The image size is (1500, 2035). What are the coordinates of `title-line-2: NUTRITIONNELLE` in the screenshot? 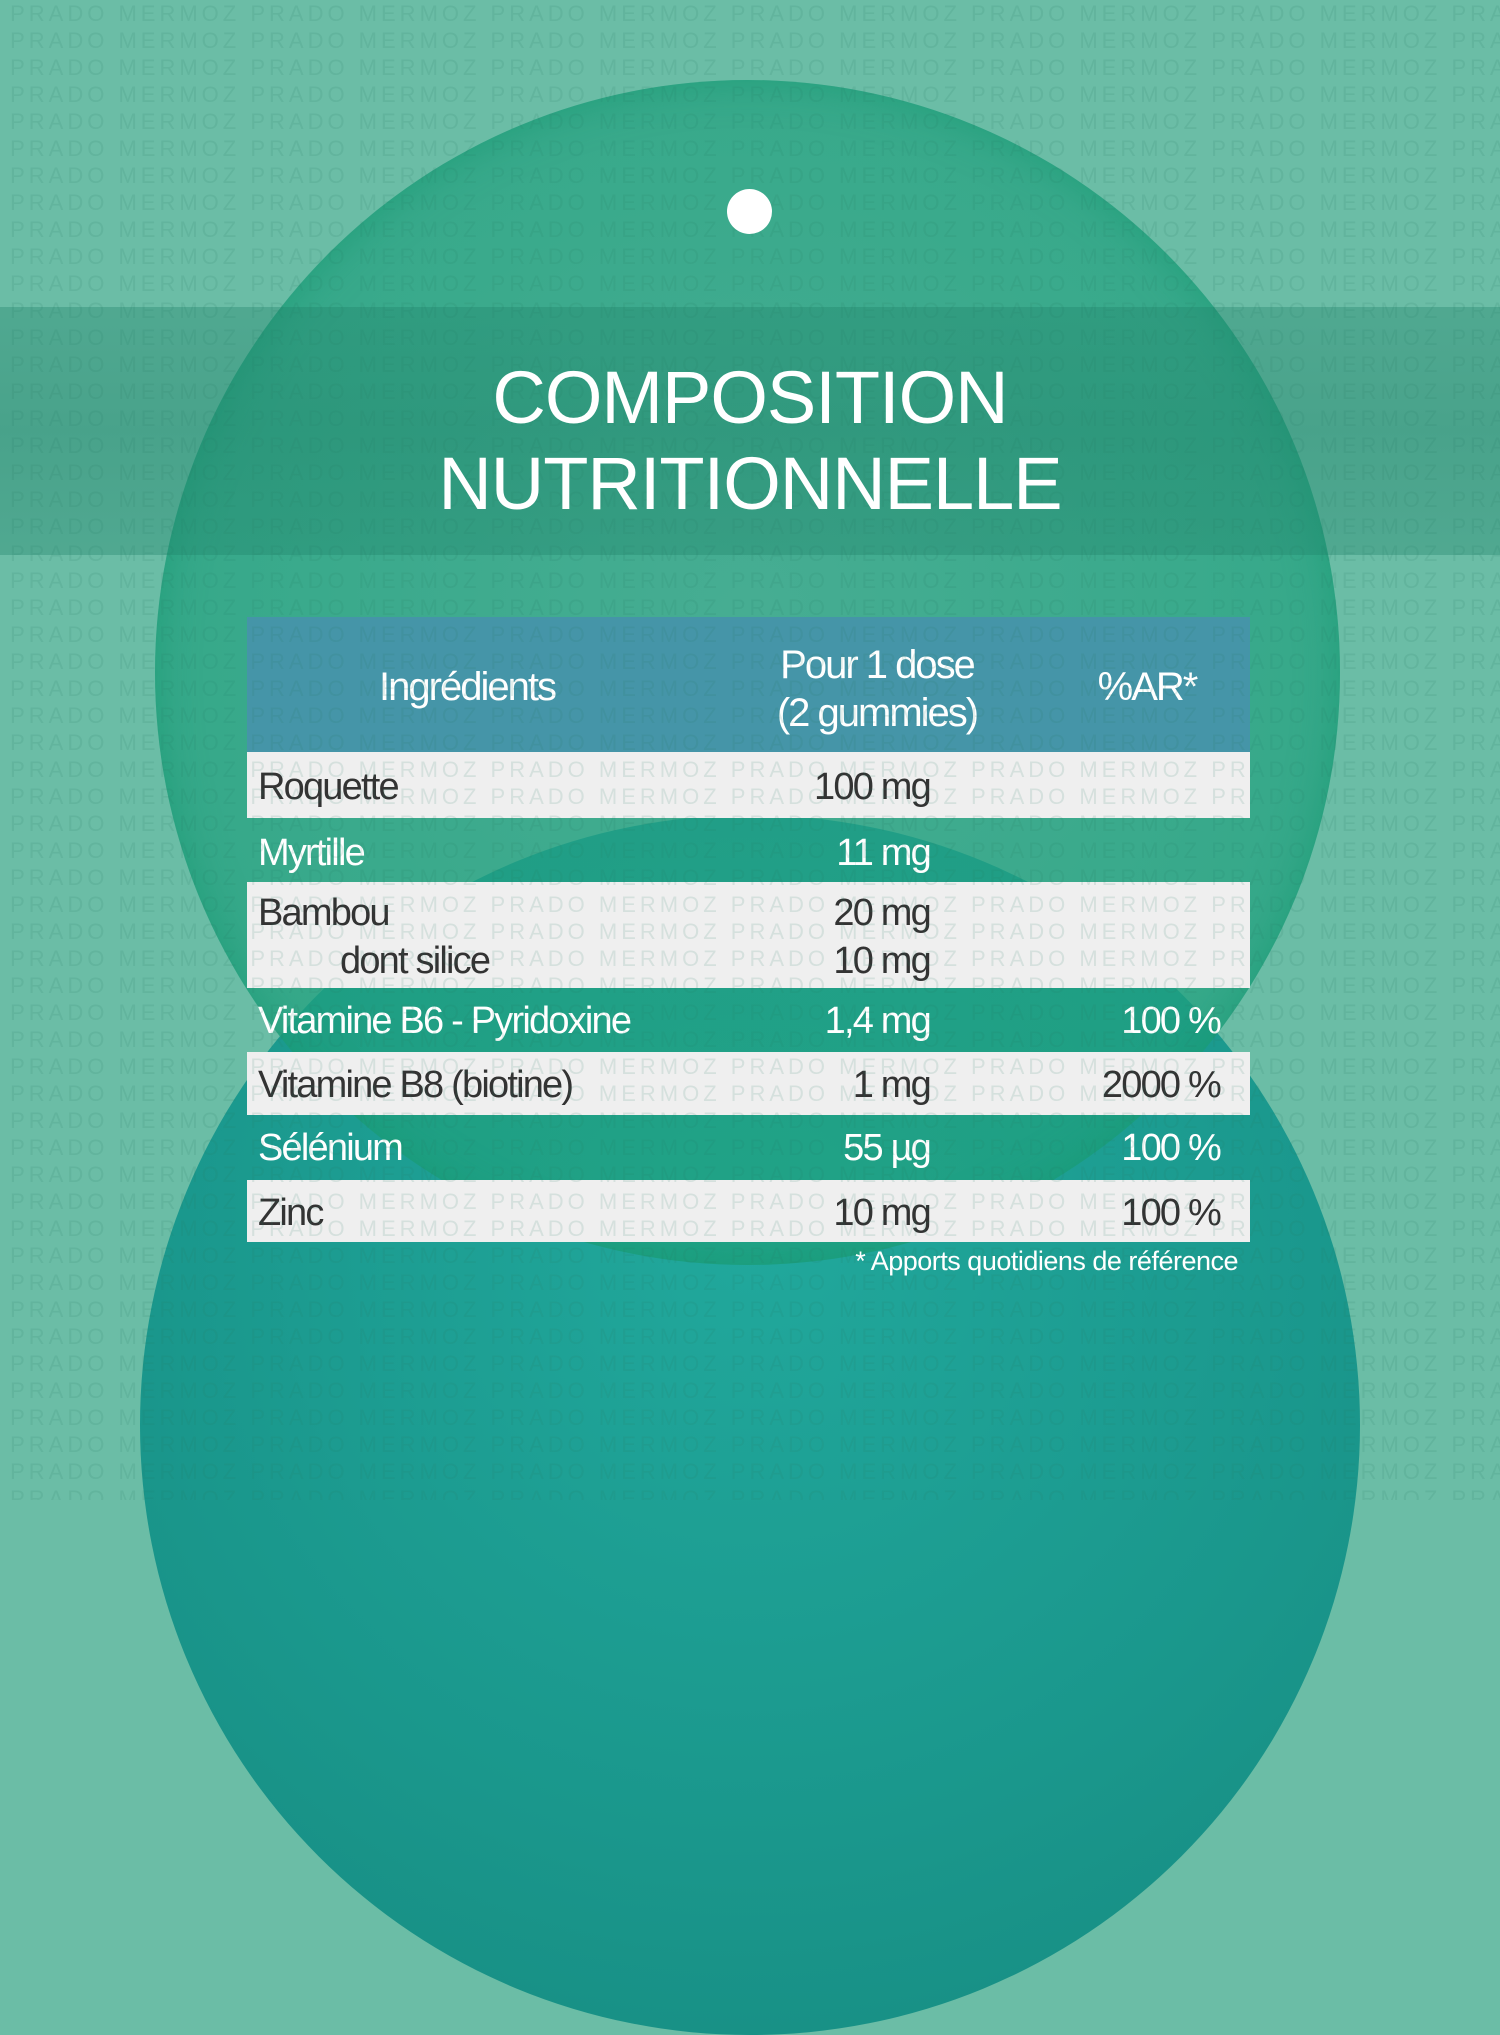 It's located at (750, 483).